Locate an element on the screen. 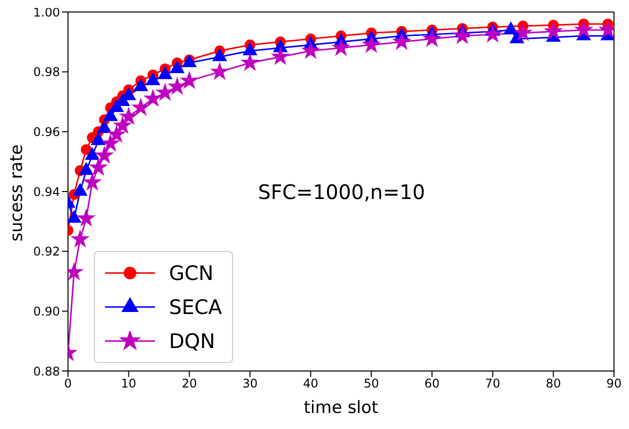 The height and width of the screenshot is (429, 629). x-tick-label: 50 is located at coordinates (371, 383).